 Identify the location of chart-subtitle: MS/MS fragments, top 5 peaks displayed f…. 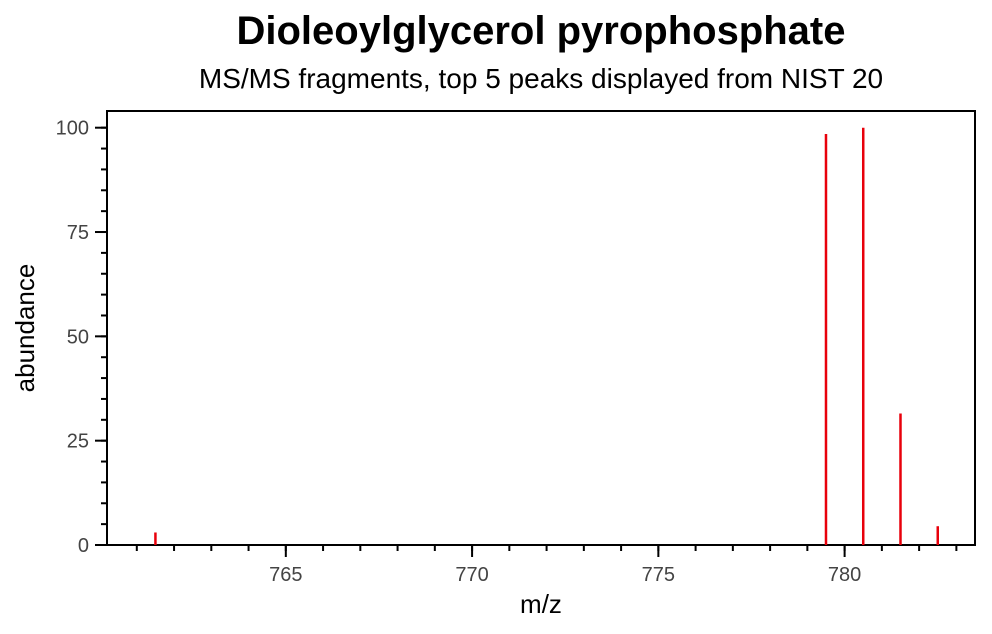
(541, 78).